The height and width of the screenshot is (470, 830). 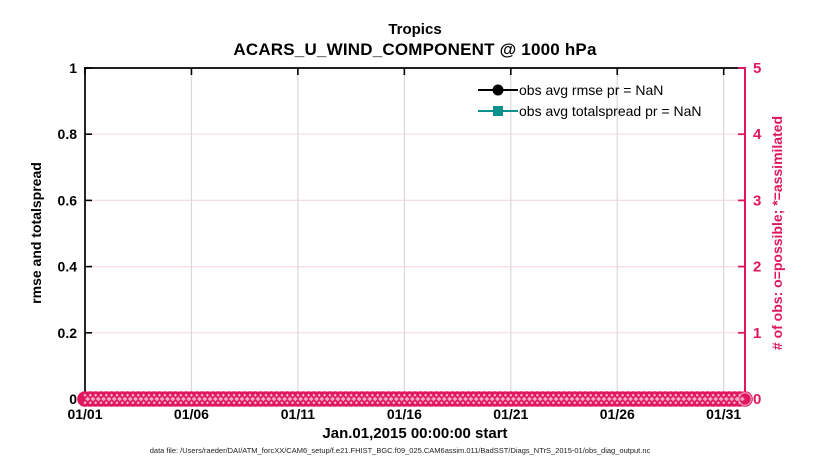 I want to click on x-tick-label: 01/16, so click(x=404, y=414).